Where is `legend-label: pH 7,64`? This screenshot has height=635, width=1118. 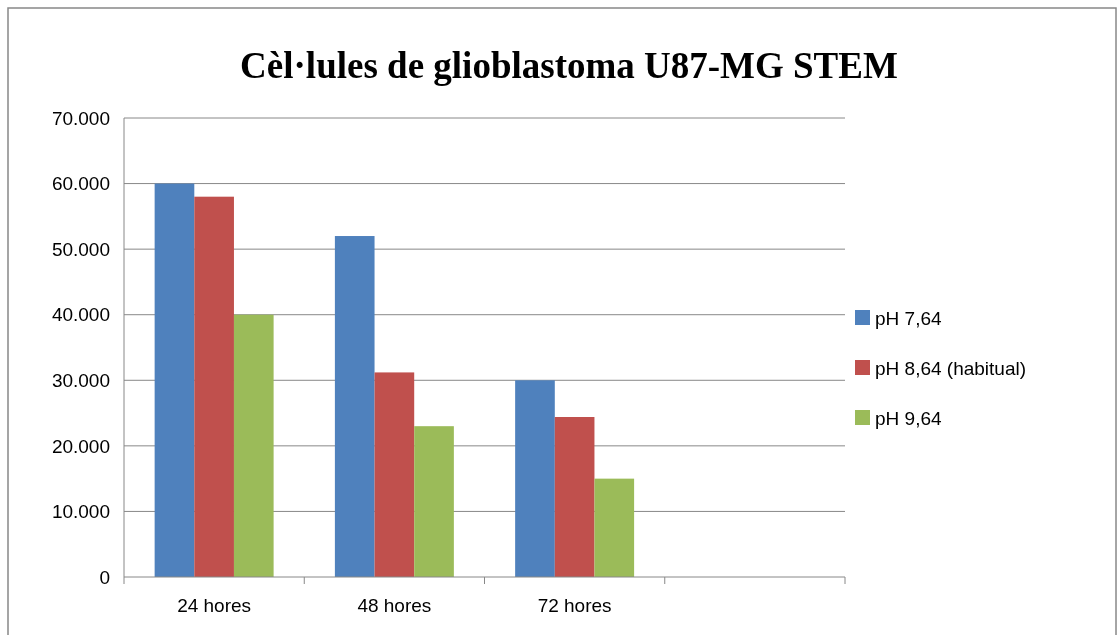 legend-label: pH 7,64 is located at coordinates (908, 318).